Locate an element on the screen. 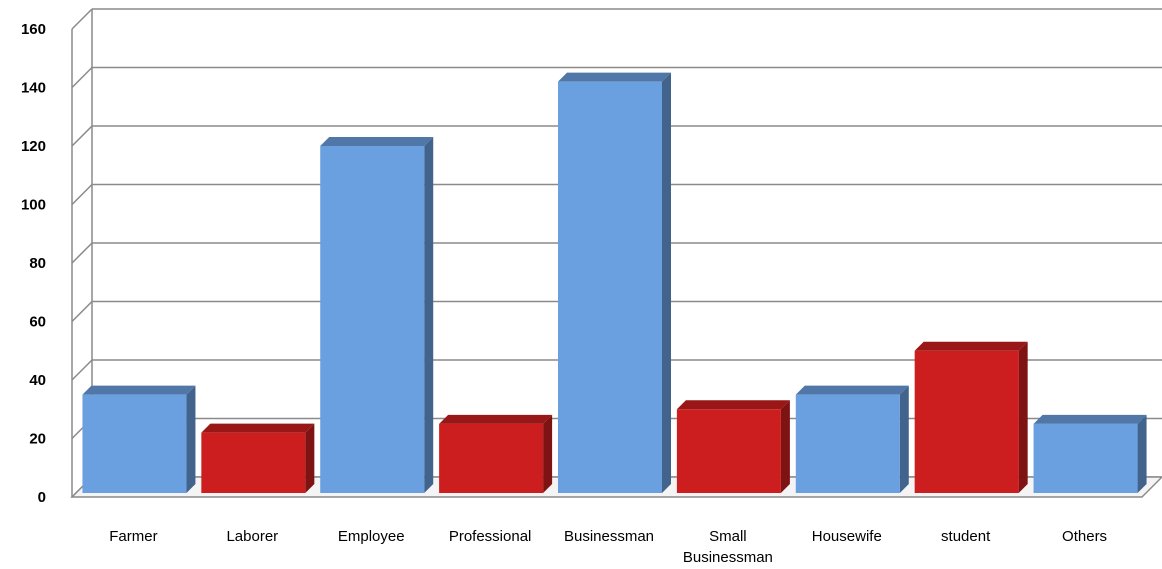 The height and width of the screenshot is (569, 1162). x-tick-label: Employee is located at coordinates (371, 536).